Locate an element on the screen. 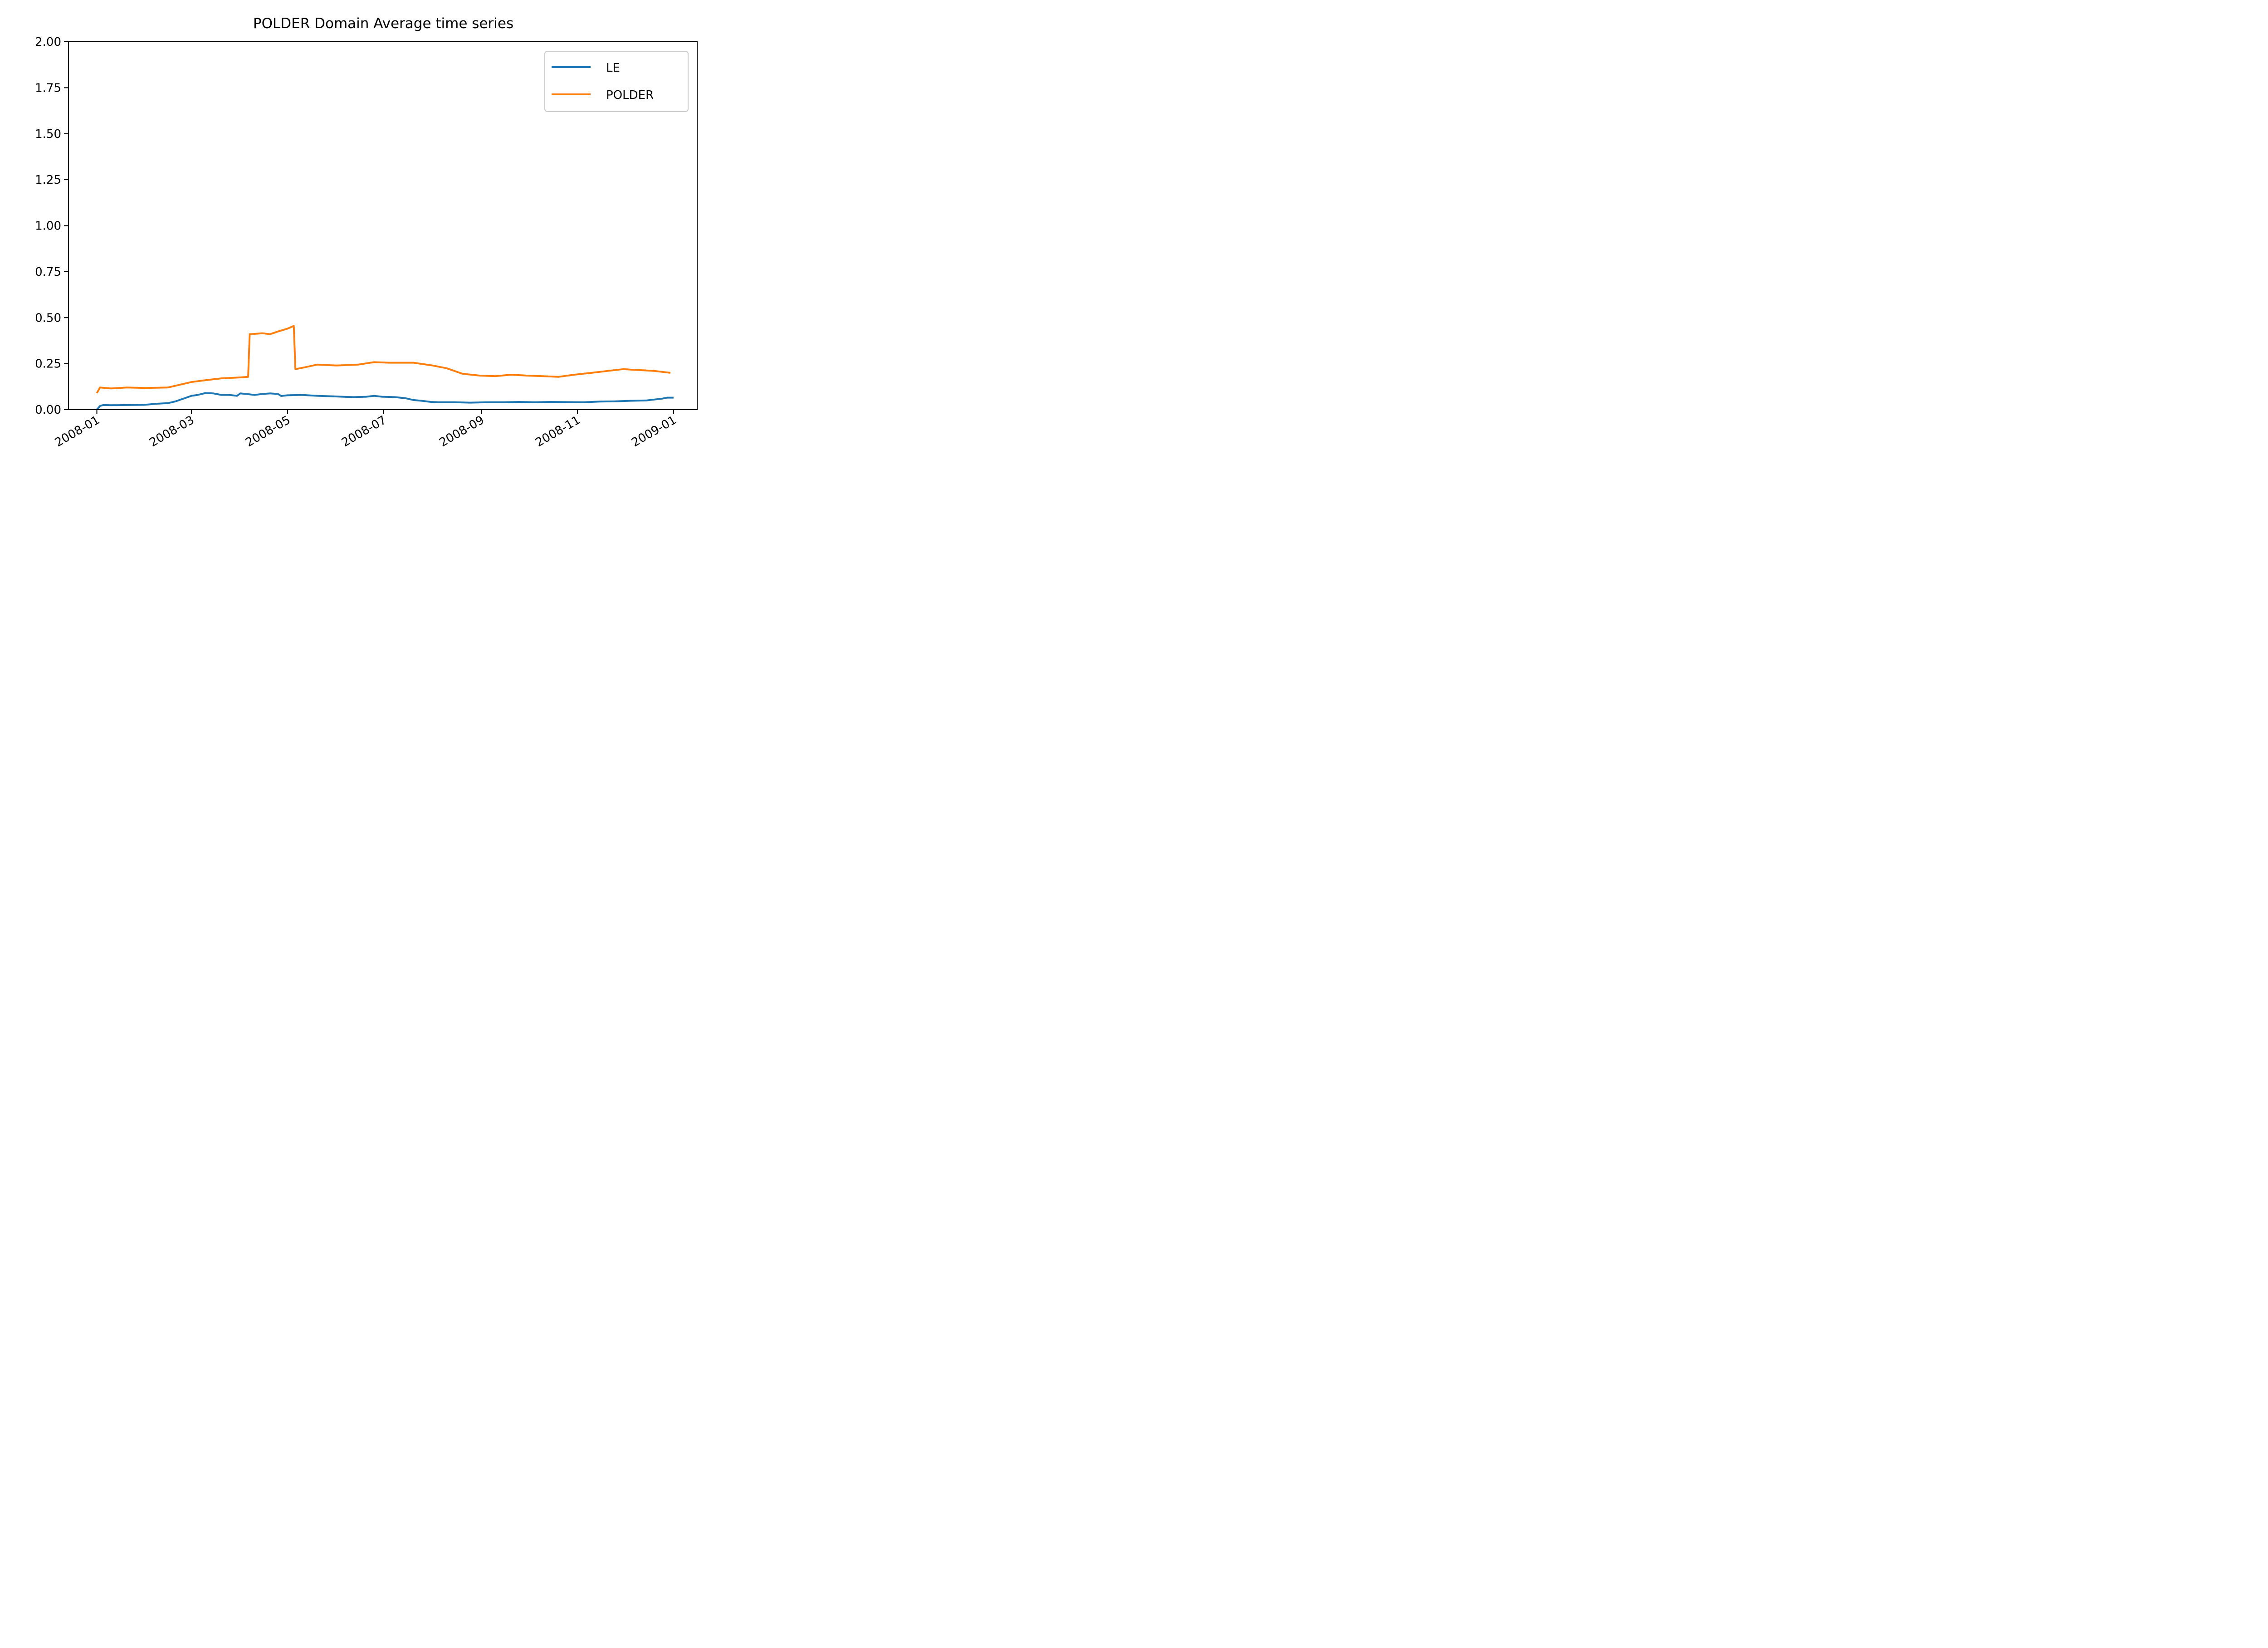  x-tick-label: 2008-07 is located at coordinates (364, 431).